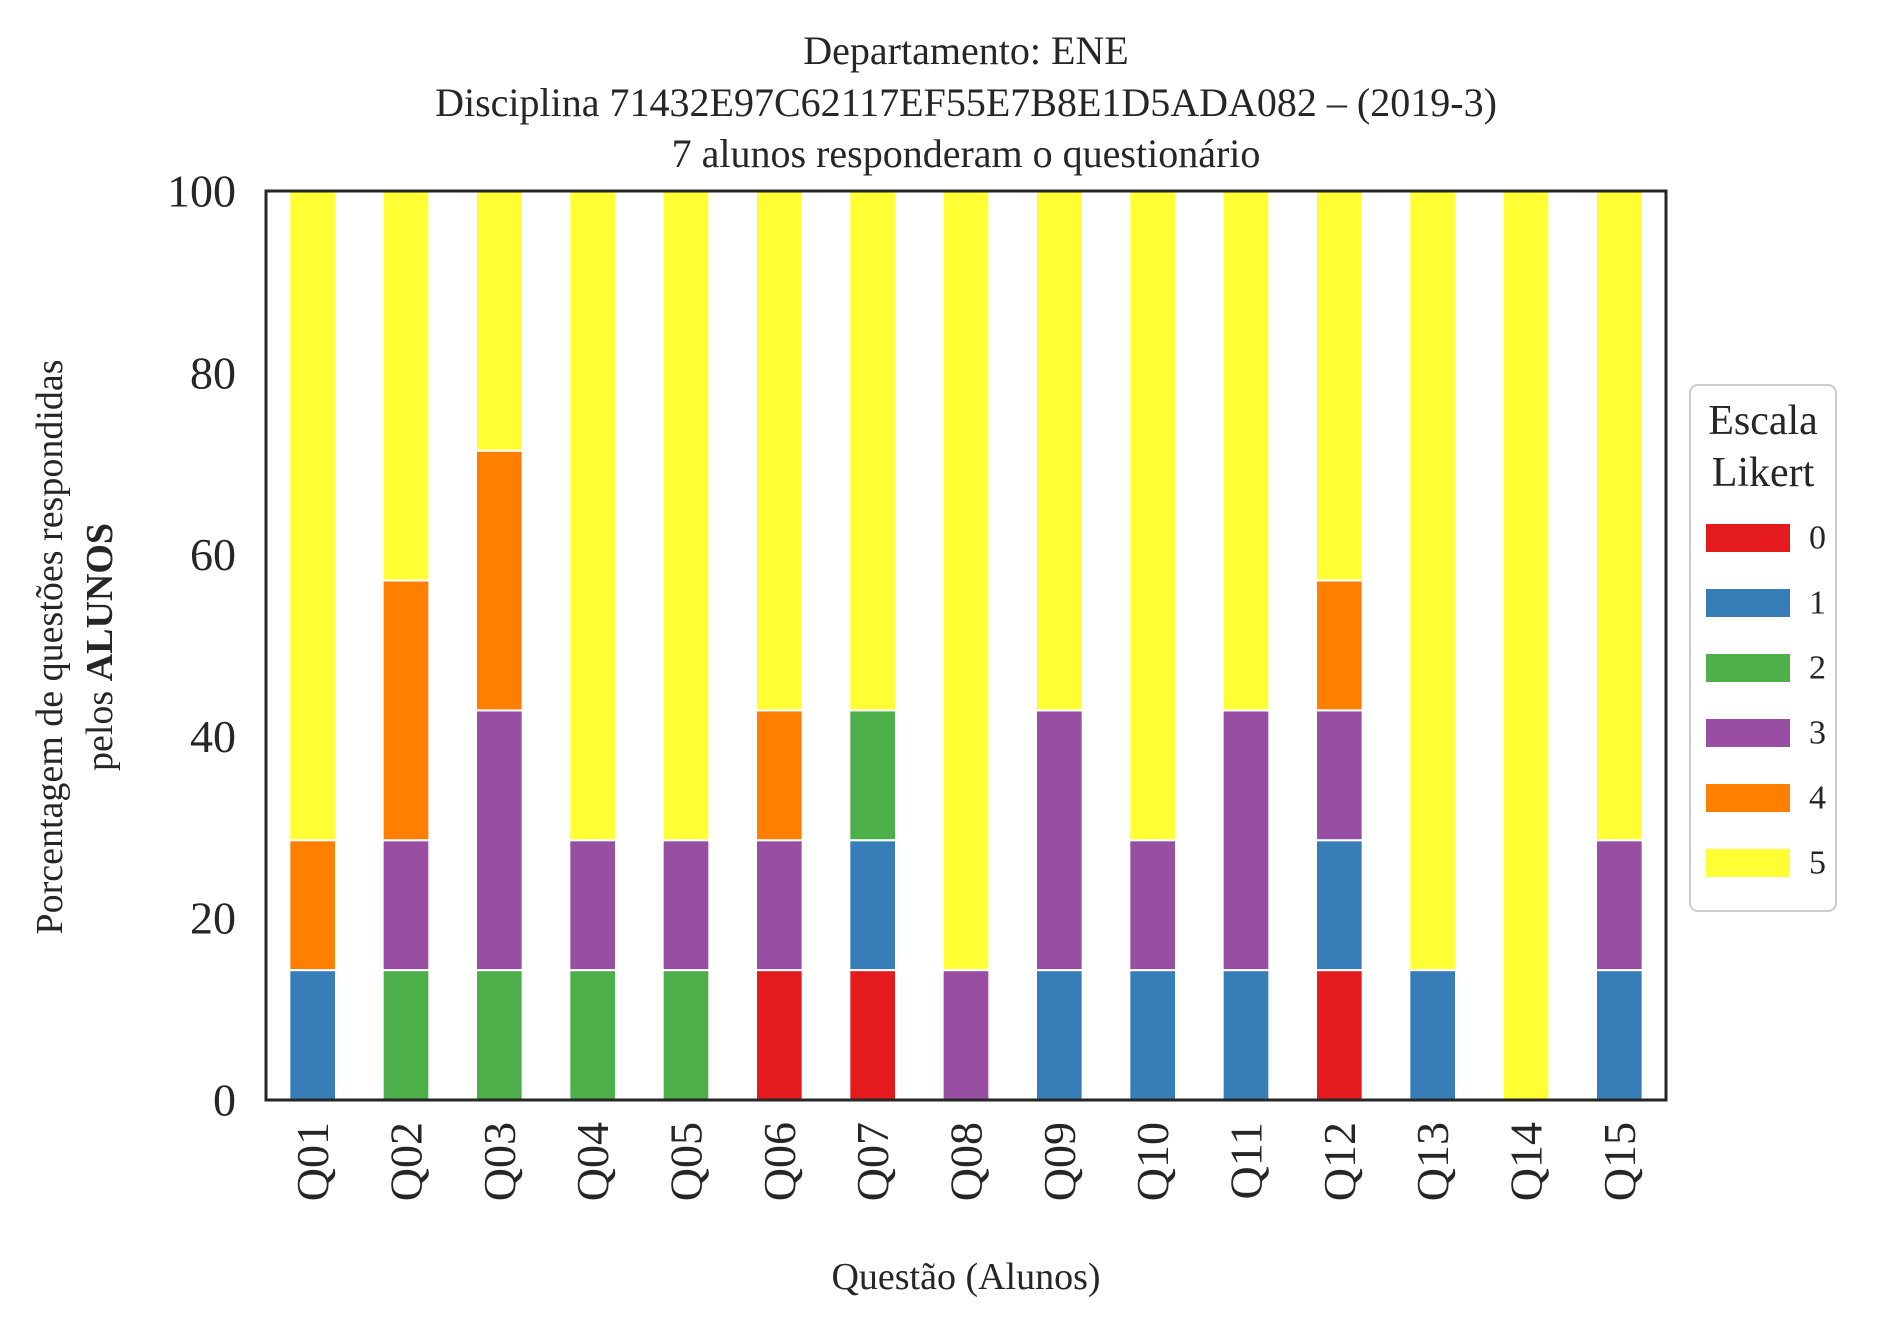  What do you see at coordinates (1817, 798) in the screenshot?
I see `legend-label-4: 4` at bounding box center [1817, 798].